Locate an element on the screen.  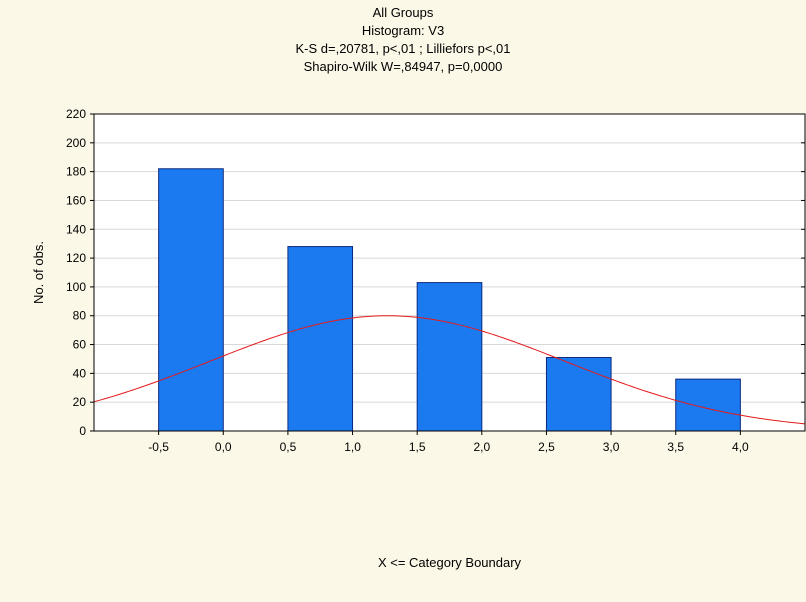
chart-title-line-3: K-S d=,20781, p<,01 ; Lilliefors p<,01 is located at coordinates (403, 48).